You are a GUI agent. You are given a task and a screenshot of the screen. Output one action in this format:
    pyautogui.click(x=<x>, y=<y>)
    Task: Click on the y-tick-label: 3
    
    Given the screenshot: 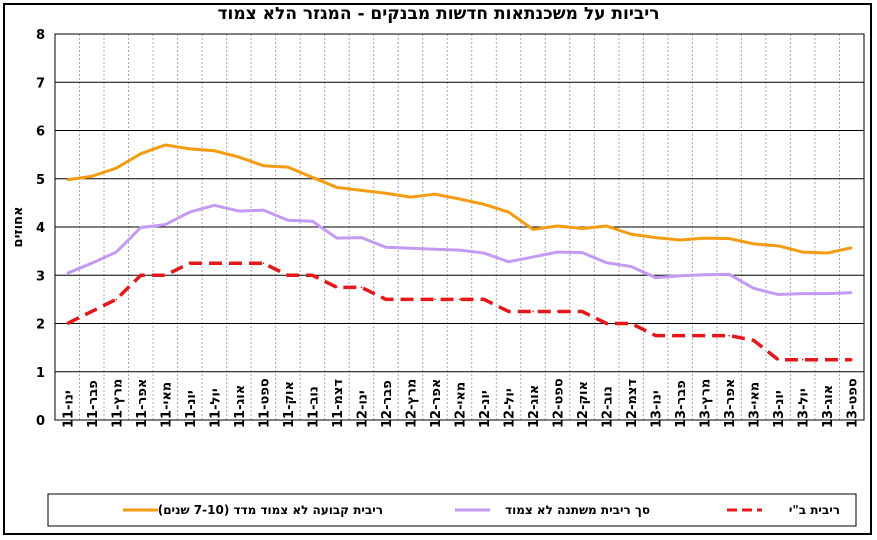 What is the action you would take?
    pyautogui.click(x=40, y=276)
    